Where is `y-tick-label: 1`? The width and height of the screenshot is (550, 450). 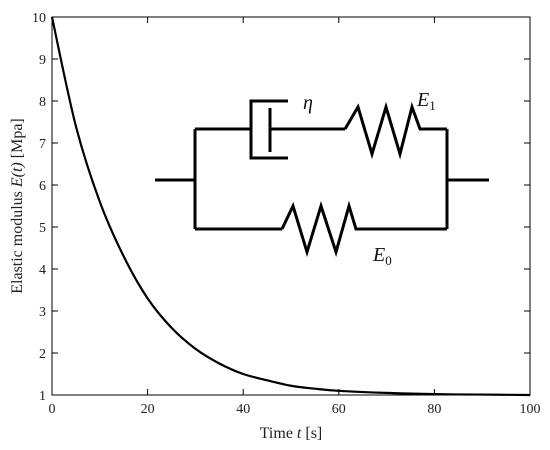 y-tick-label: 1 is located at coordinates (42, 396).